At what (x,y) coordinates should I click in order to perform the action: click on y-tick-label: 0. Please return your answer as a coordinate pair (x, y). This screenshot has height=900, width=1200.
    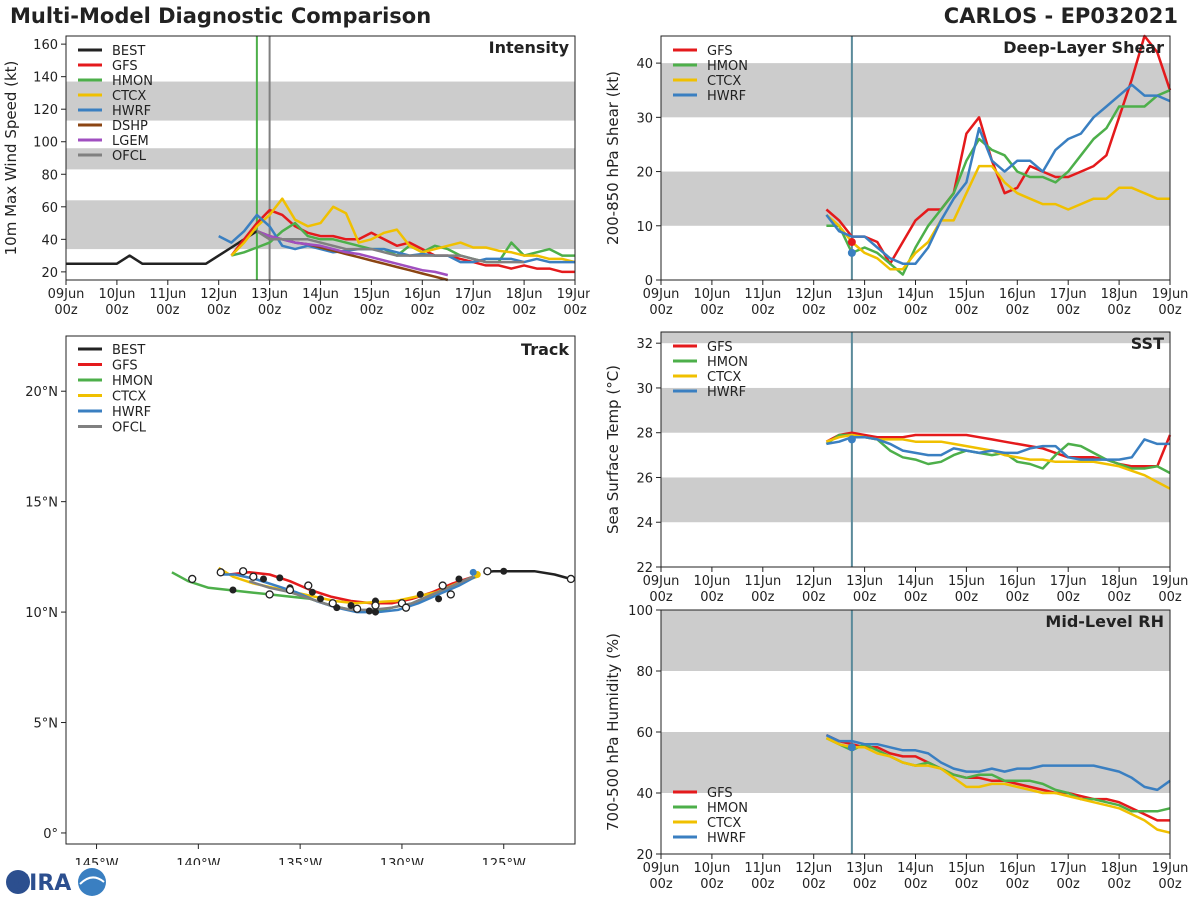
    Looking at the image, I should click on (649, 281).